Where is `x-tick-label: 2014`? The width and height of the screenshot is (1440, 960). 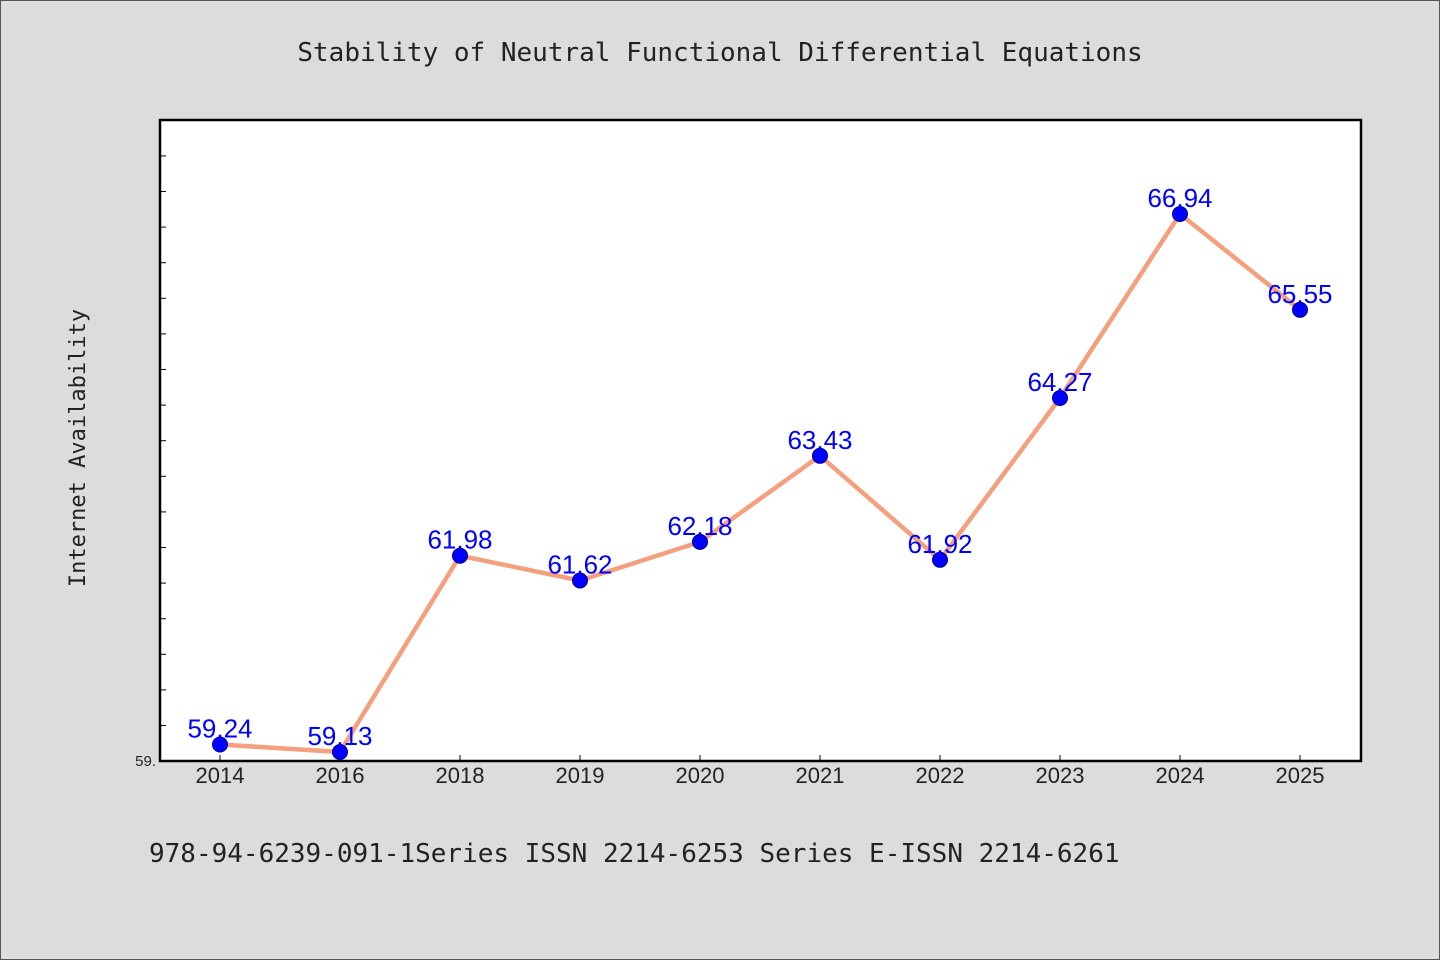
x-tick-label: 2014 is located at coordinates (220, 775).